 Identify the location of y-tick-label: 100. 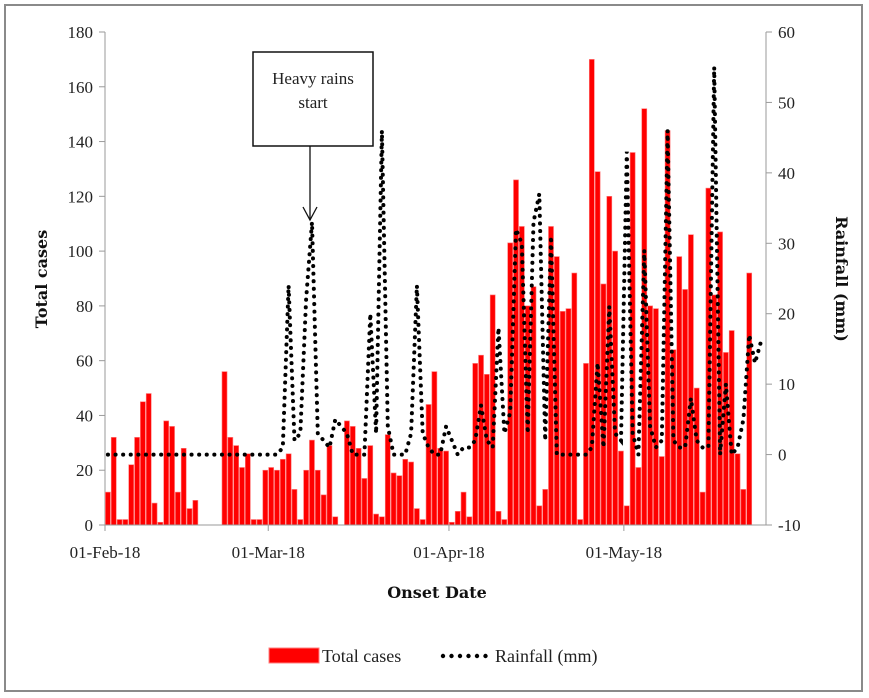
(81, 251).